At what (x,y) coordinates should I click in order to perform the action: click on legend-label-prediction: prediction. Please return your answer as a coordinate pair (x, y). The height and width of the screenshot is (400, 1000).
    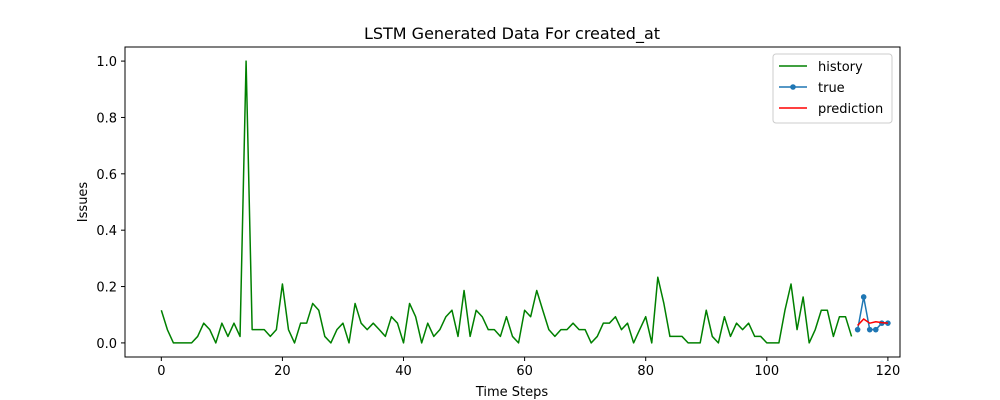
    Looking at the image, I should click on (850, 109).